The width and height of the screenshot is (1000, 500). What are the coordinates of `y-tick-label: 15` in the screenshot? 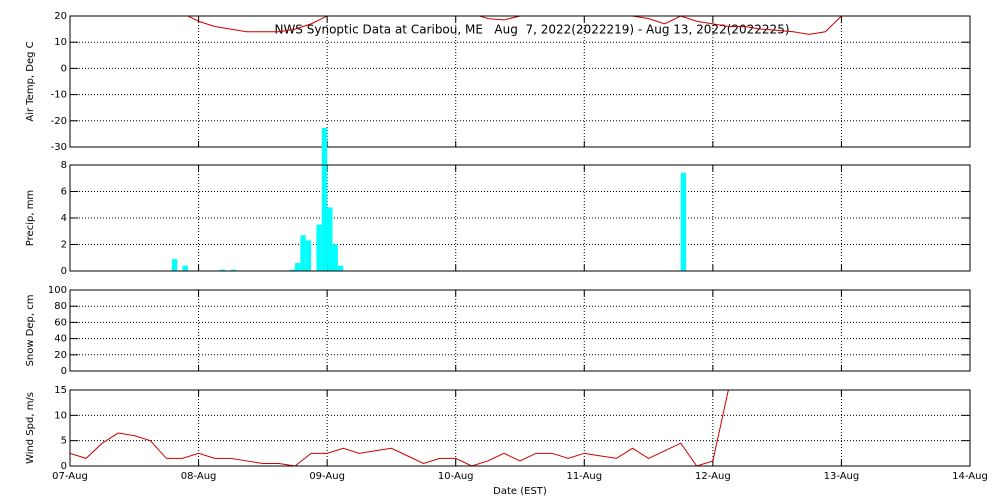 It's located at (60, 390).